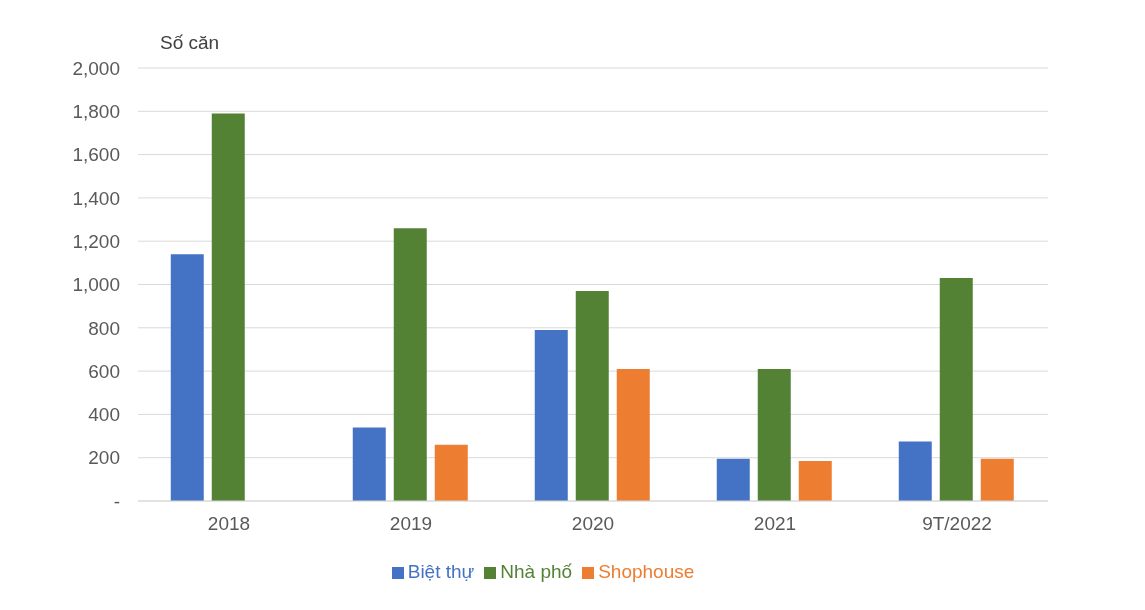 Image resolution: width=1145 pixels, height=610 pixels. Describe the element at coordinates (96, 68) in the screenshot. I see `y-tick-label: 2,000` at that location.